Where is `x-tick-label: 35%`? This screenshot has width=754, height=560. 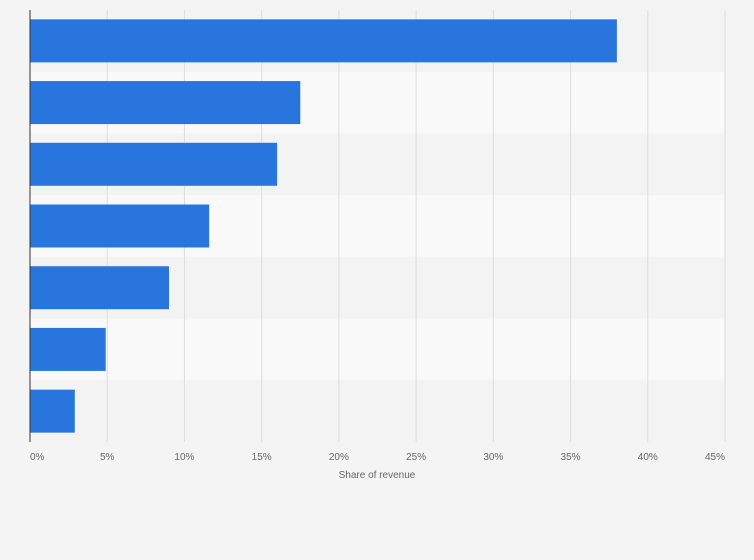
x-tick-label: 35% is located at coordinates (571, 457).